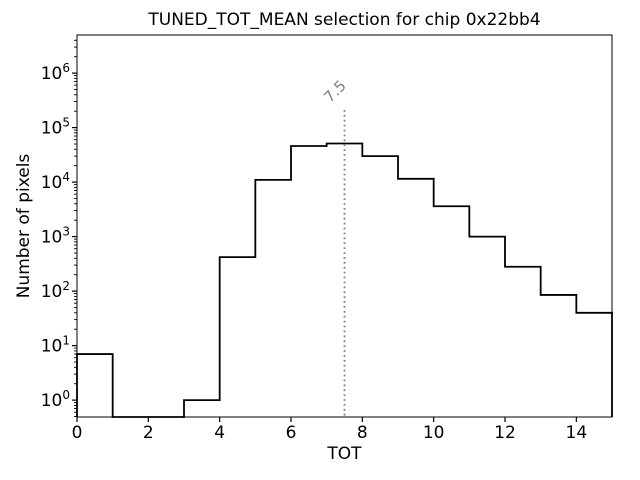 The image size is (640, 480). What do you see at coordinates (577, 433) in the screenshot?
I see `x-tick-label: 14` at bounding box center [577, 433].